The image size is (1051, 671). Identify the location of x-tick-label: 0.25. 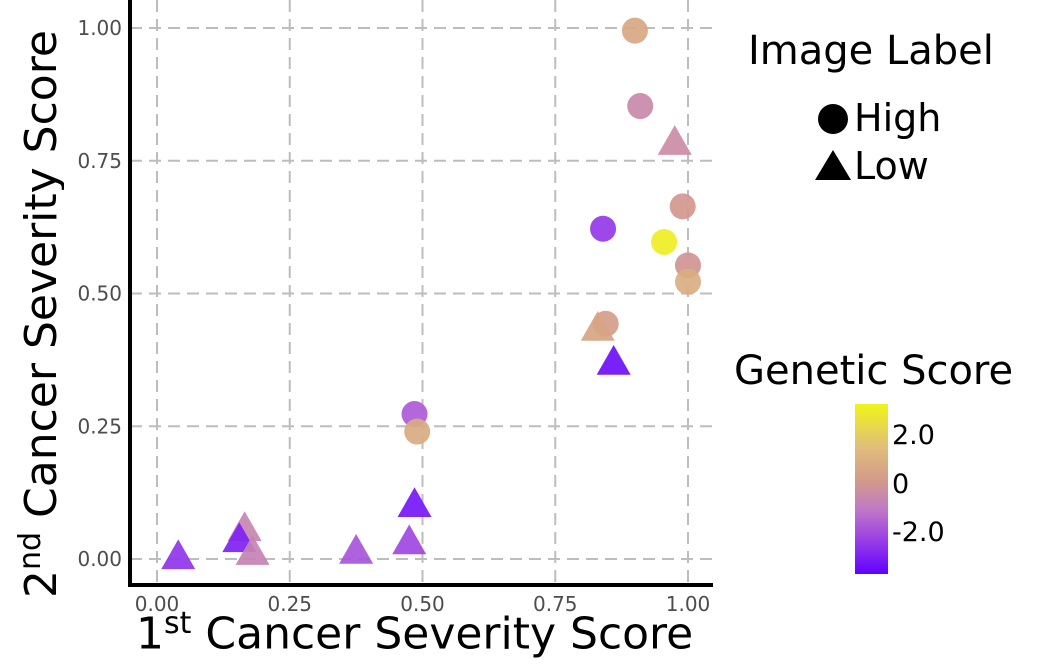
(289, 604).